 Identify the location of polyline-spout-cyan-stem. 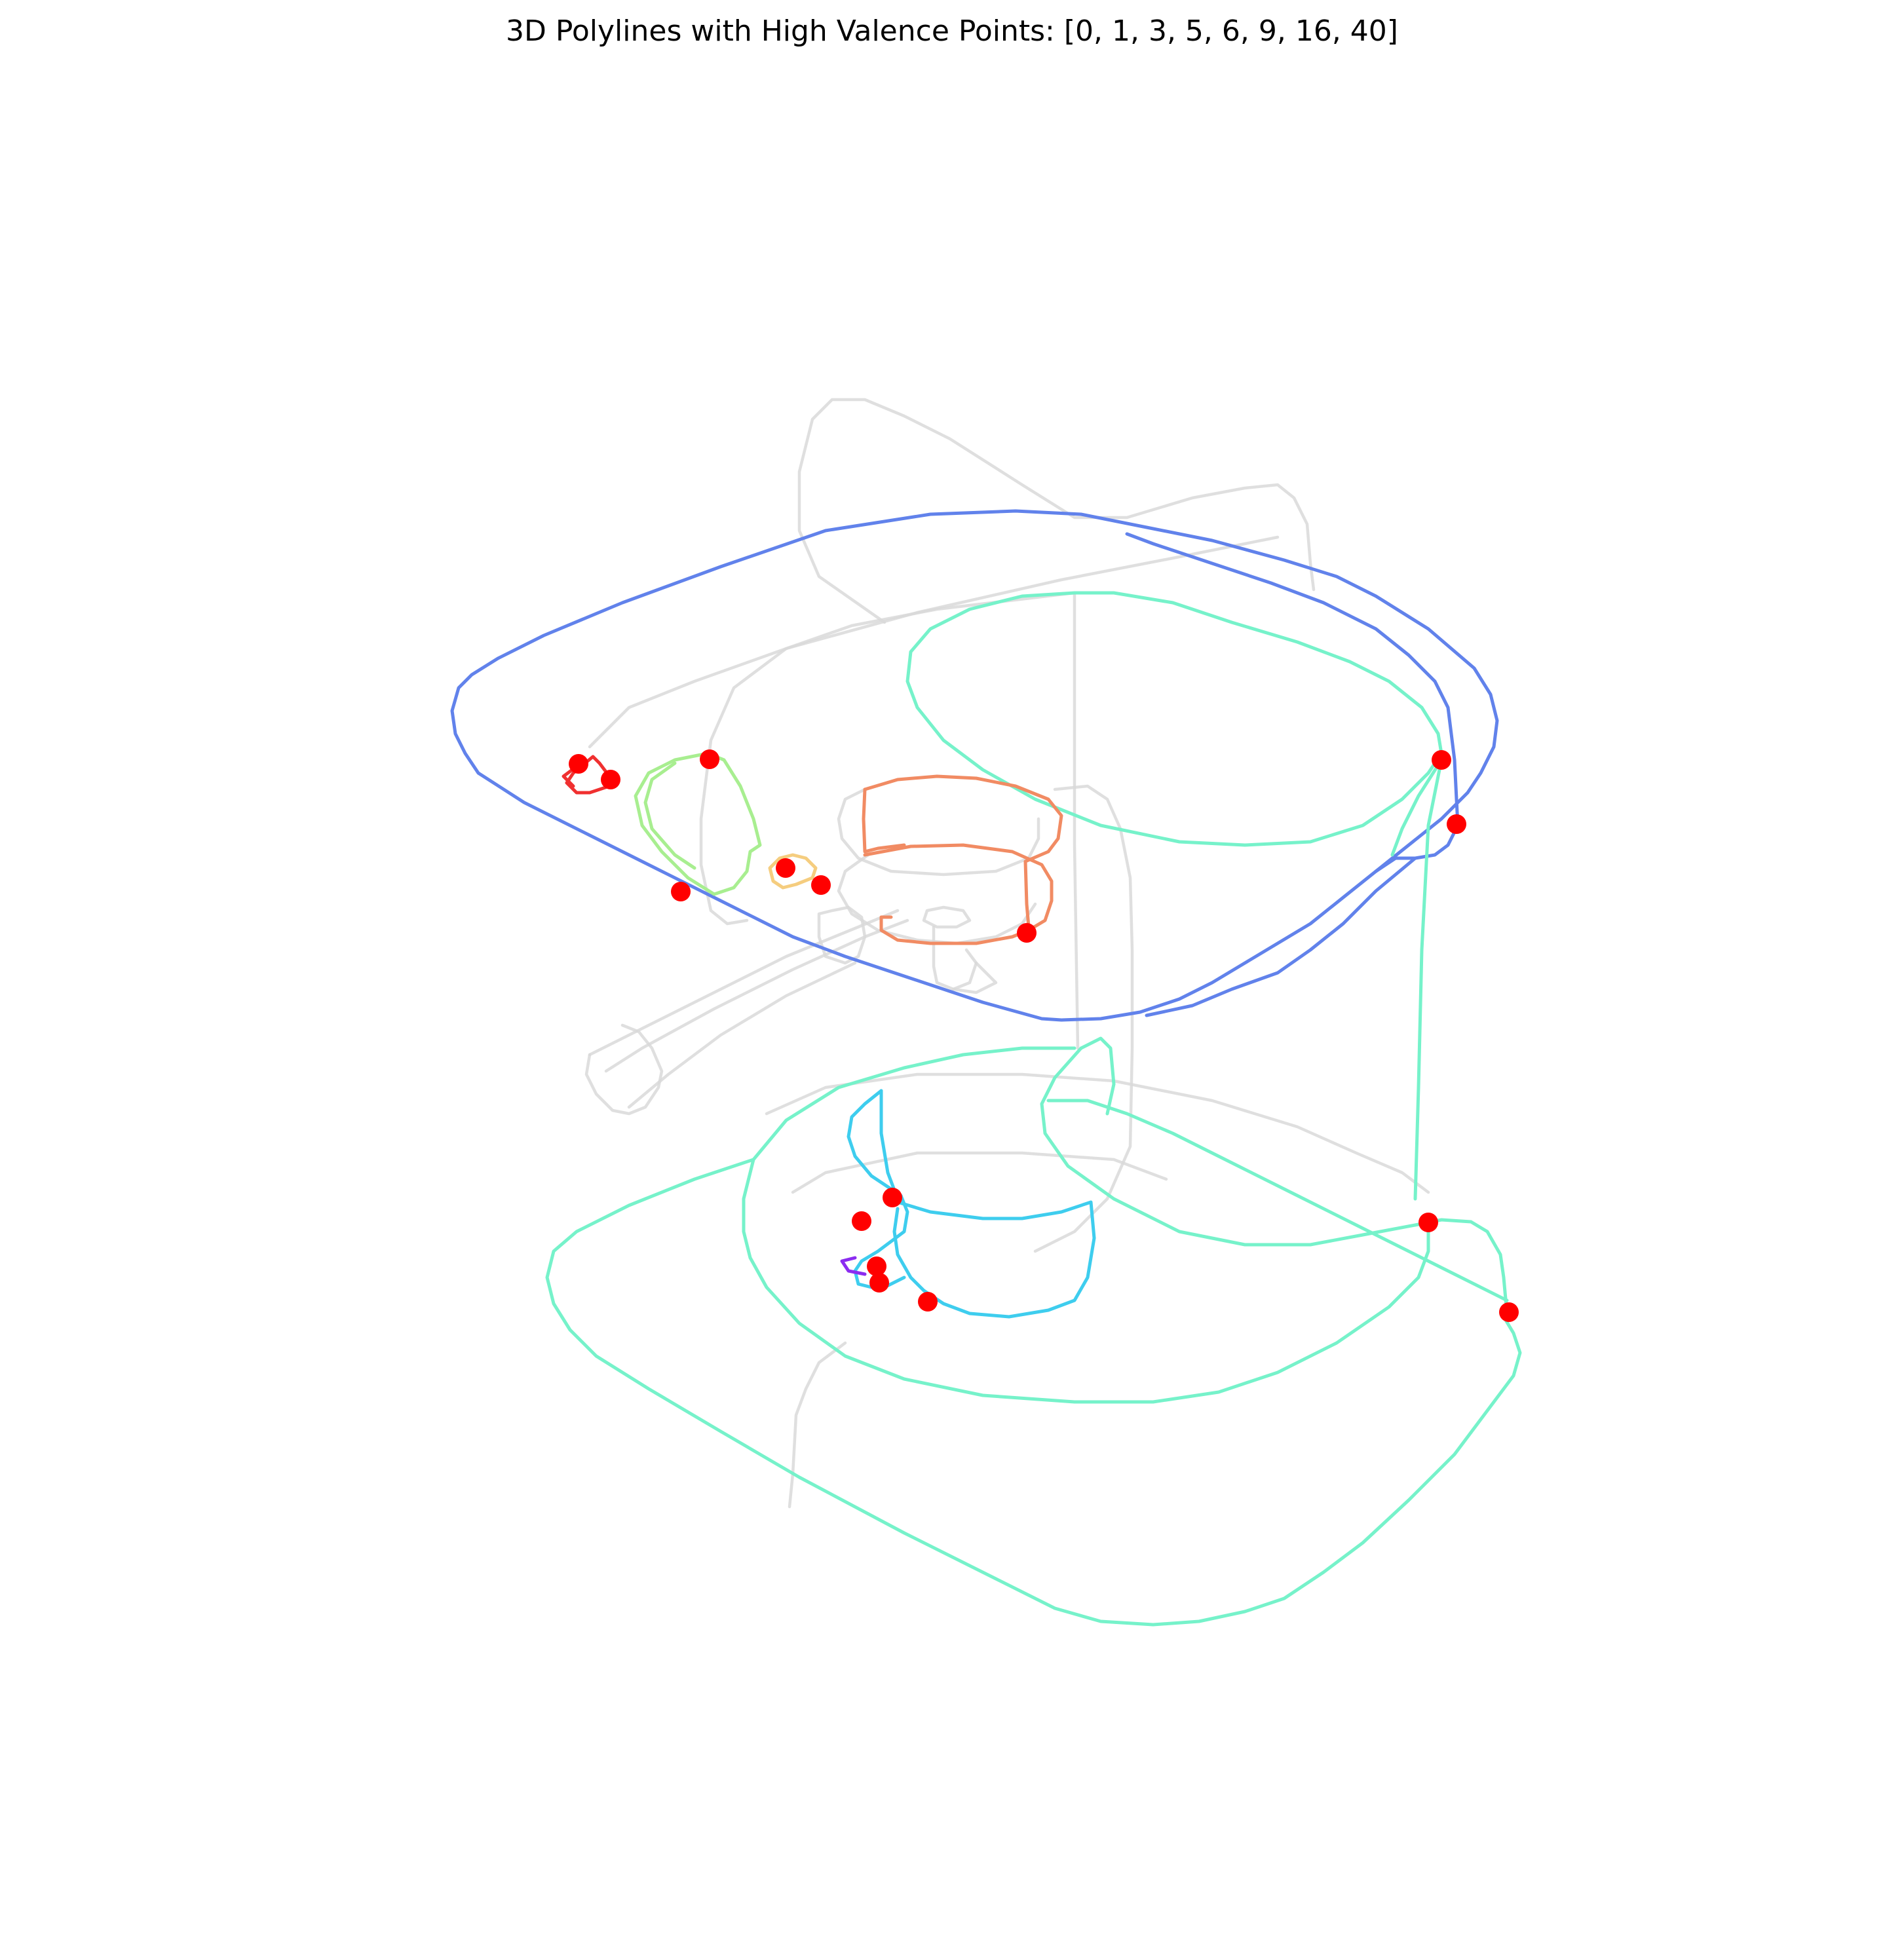
(889, 1145).